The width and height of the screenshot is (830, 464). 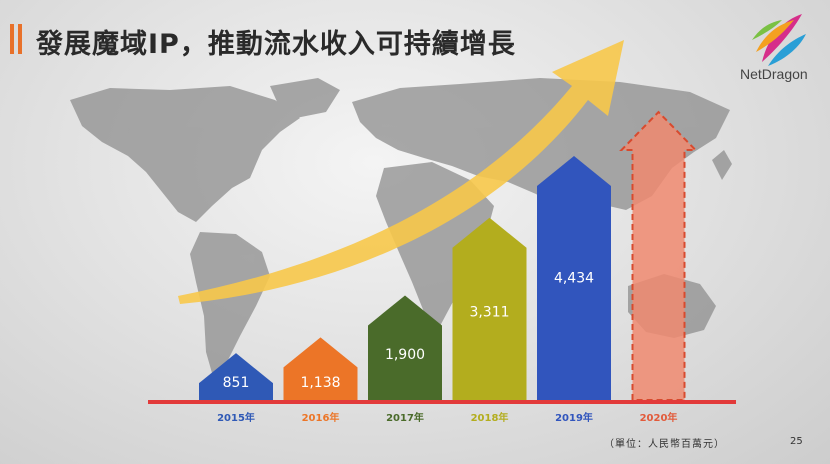 I want to click on year-label-1: 2016年, so click(x=321, y=417).